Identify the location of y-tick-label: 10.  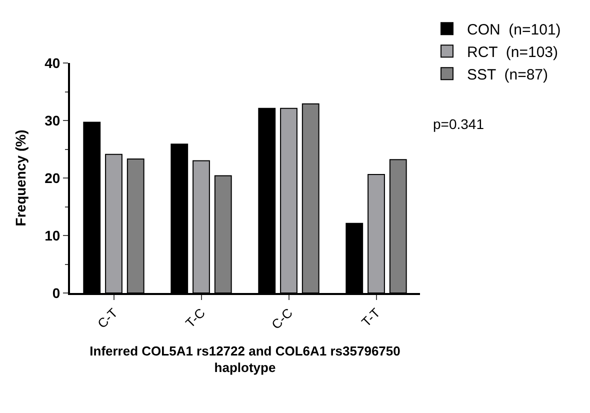
(52, 235).